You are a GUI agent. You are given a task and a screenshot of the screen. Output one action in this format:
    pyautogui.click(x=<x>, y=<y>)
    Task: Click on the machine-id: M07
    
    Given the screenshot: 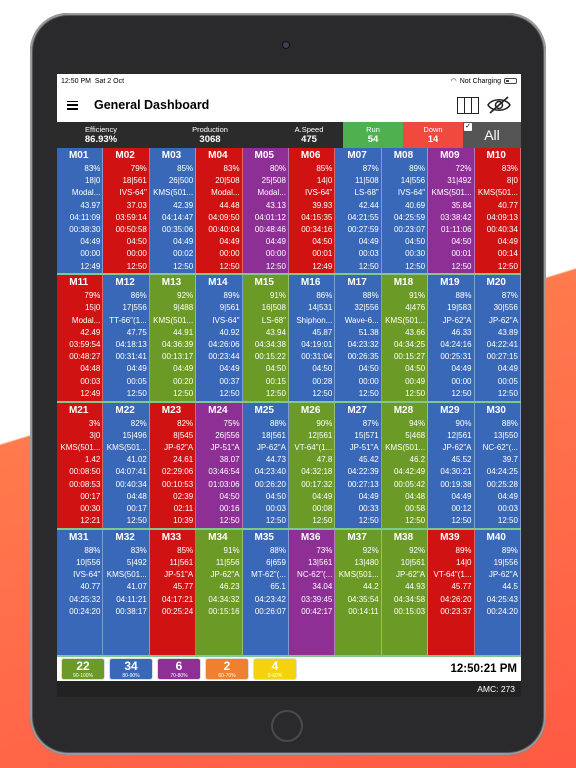 What is the action you would take?
    pyautogui.click(x=357, y=155)
    